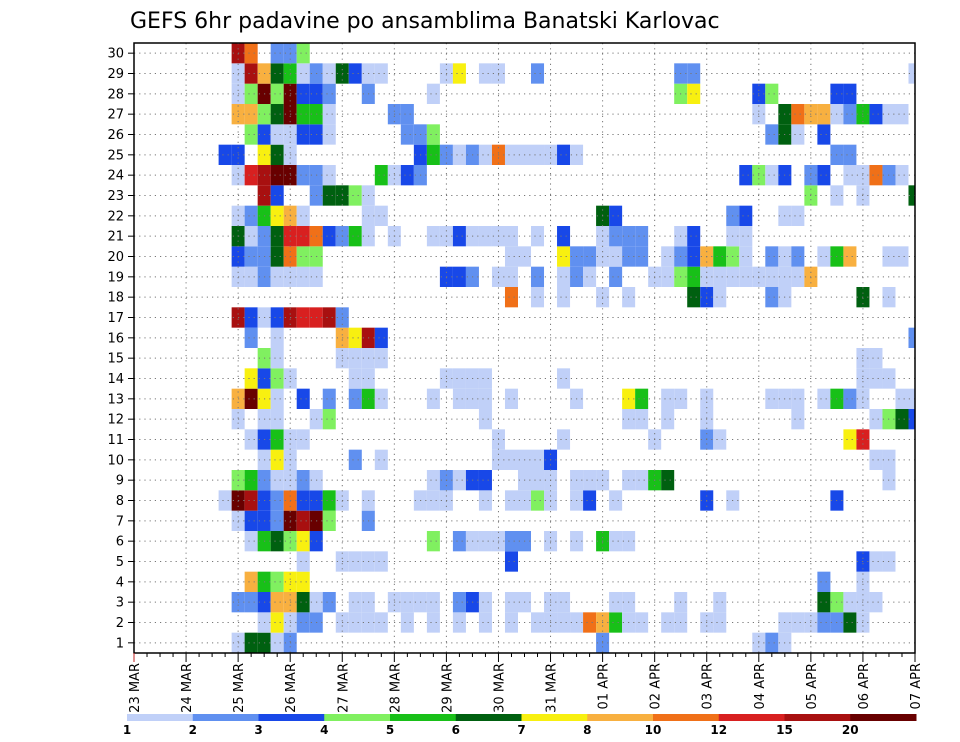 Image resolution: width=960 pixels, height=742 pixels. Describe the element at coordinates (115, 155) in the screenshot. I see `y-tick-label: 25` at that location.